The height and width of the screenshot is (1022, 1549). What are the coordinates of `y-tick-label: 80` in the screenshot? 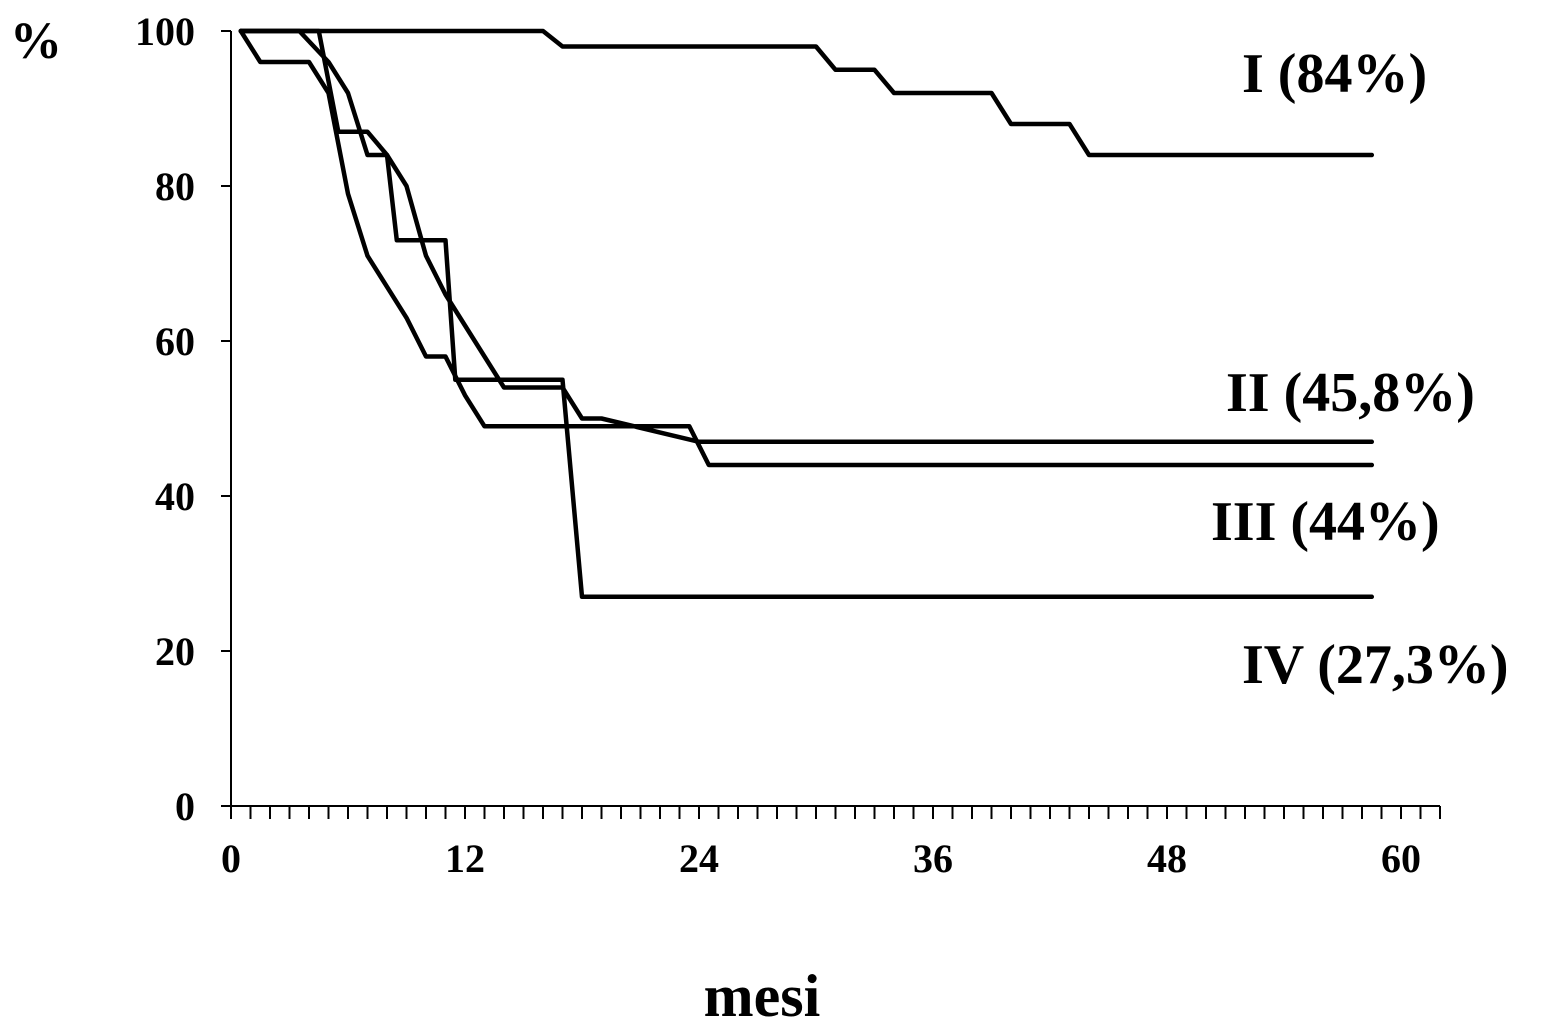 It's located at (175, 186).